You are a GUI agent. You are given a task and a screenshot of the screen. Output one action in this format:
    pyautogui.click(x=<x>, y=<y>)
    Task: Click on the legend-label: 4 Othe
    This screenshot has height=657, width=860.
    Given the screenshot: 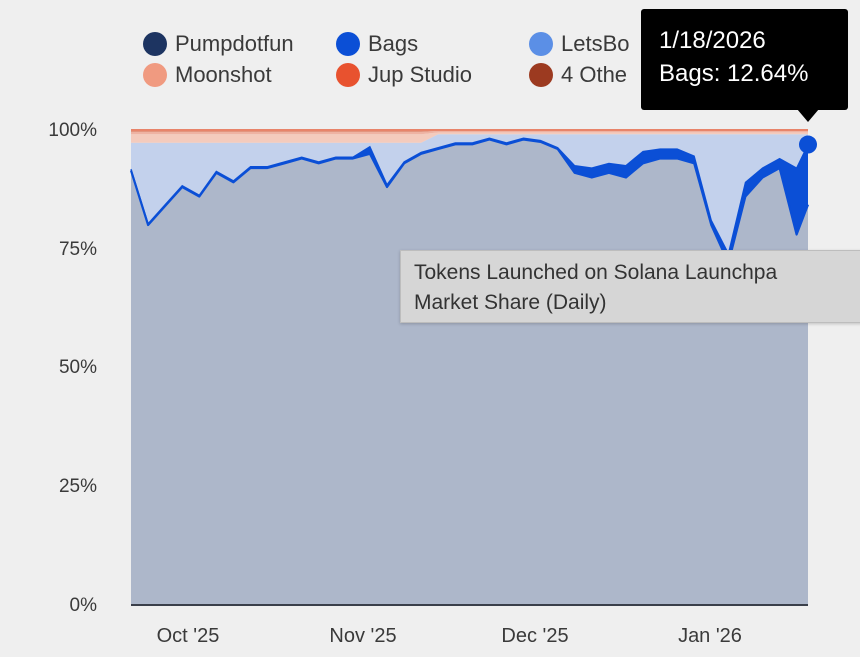 What is the action you would take?
    pyautogui.click(x=594, y=74)
    